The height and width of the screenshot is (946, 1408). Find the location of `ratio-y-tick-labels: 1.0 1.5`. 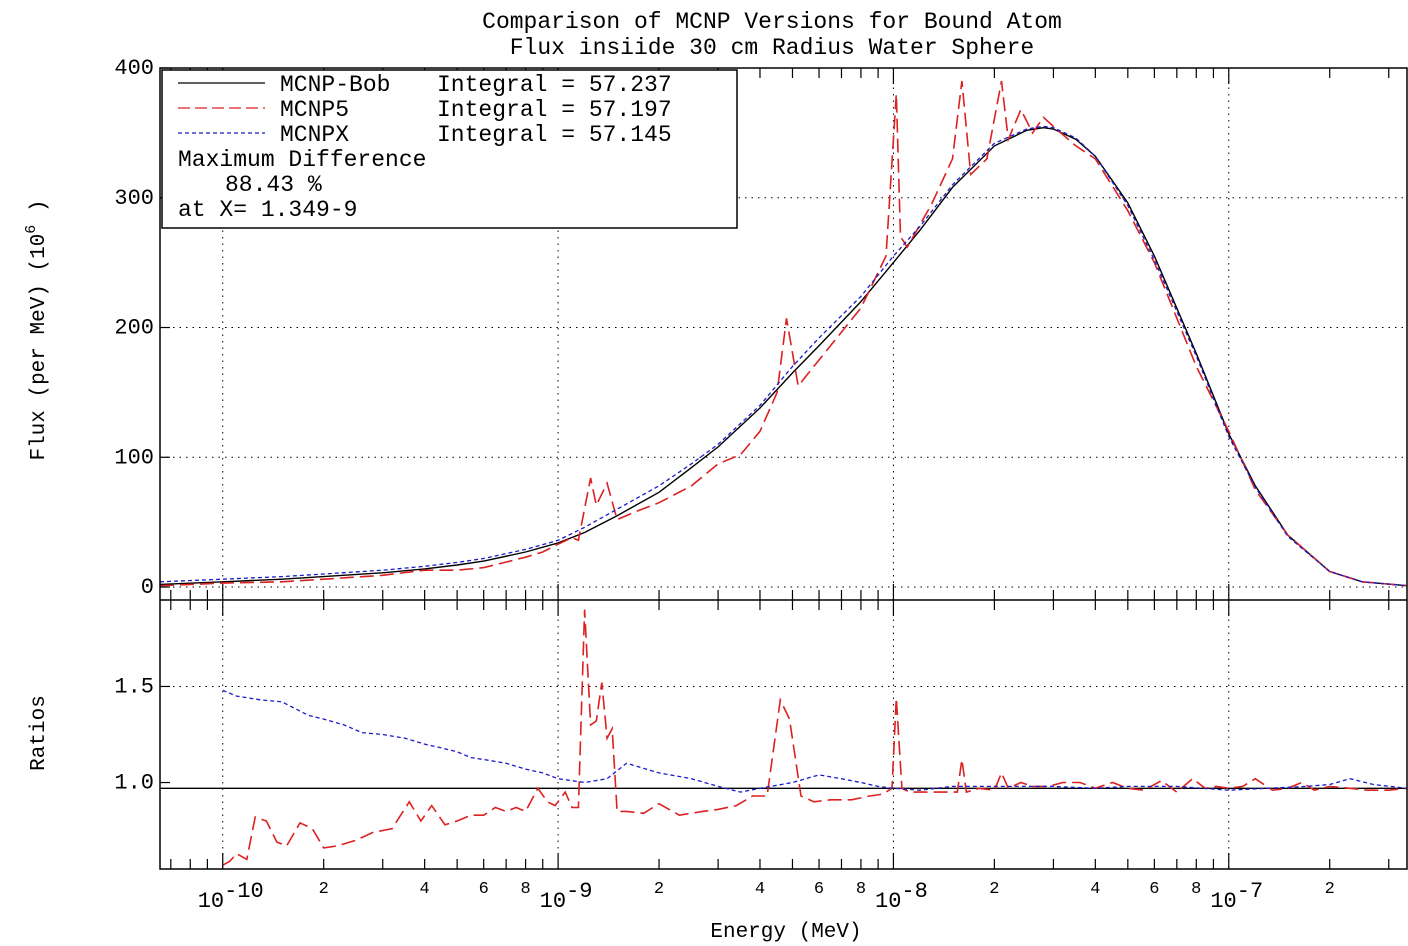

ratio-y-tick-labels: 1.0 1.5 is located at coordinates (134, 734).